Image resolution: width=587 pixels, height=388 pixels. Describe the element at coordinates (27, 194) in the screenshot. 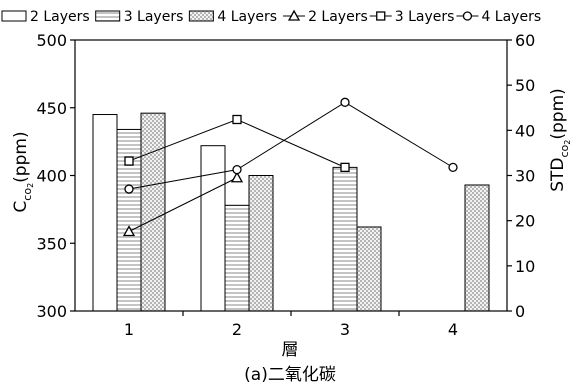

I see `left-axis-title-sub: co` at that location.